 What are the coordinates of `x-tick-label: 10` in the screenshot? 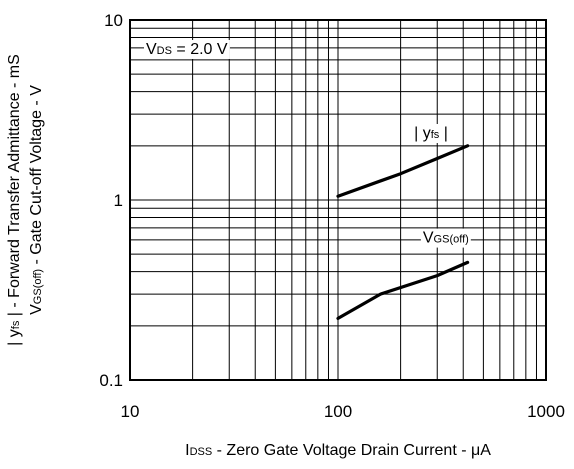 It's located at (130, 411).